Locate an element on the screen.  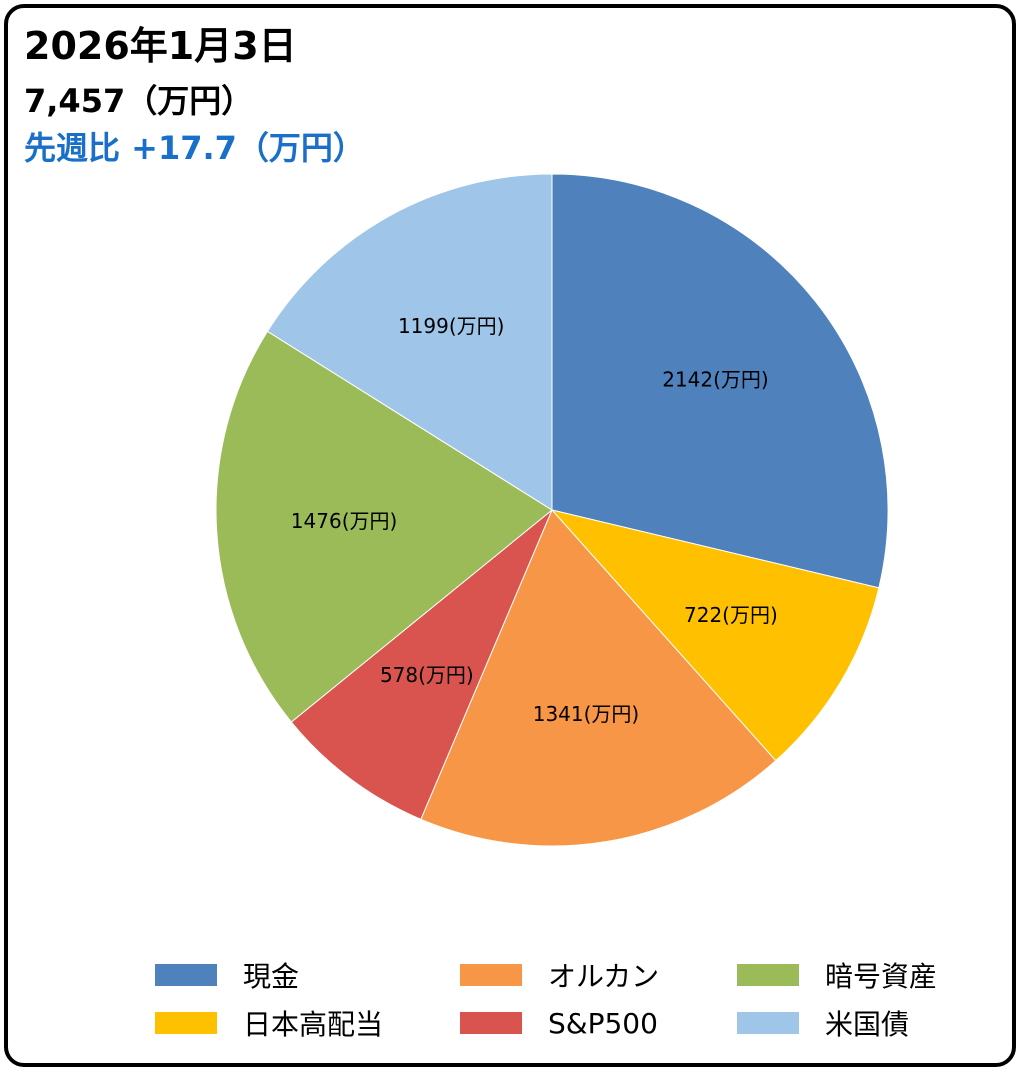
legend-item-all-country: オルカン is located at coordinates (559, 975).